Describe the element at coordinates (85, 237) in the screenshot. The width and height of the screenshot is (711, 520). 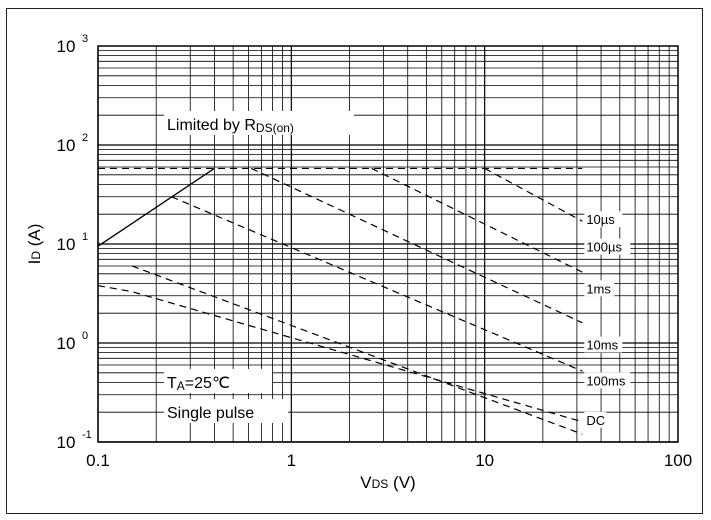
I see `y-tick-exponent: 1` at that location.